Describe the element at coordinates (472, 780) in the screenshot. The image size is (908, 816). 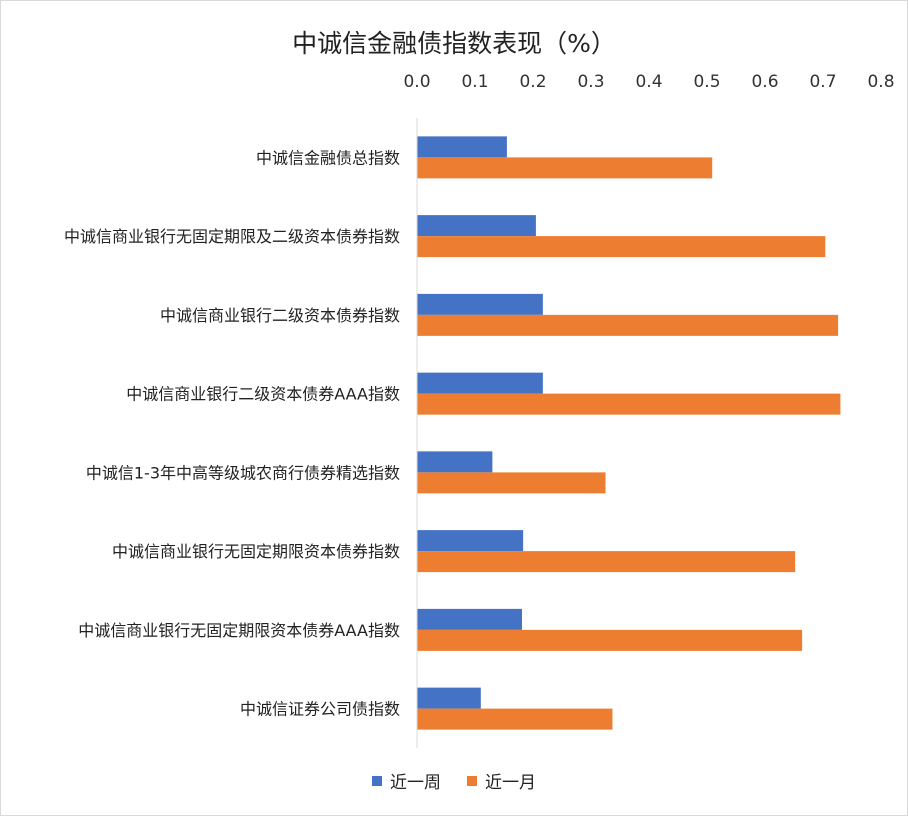
I see `legend-swatch-month` at that location.